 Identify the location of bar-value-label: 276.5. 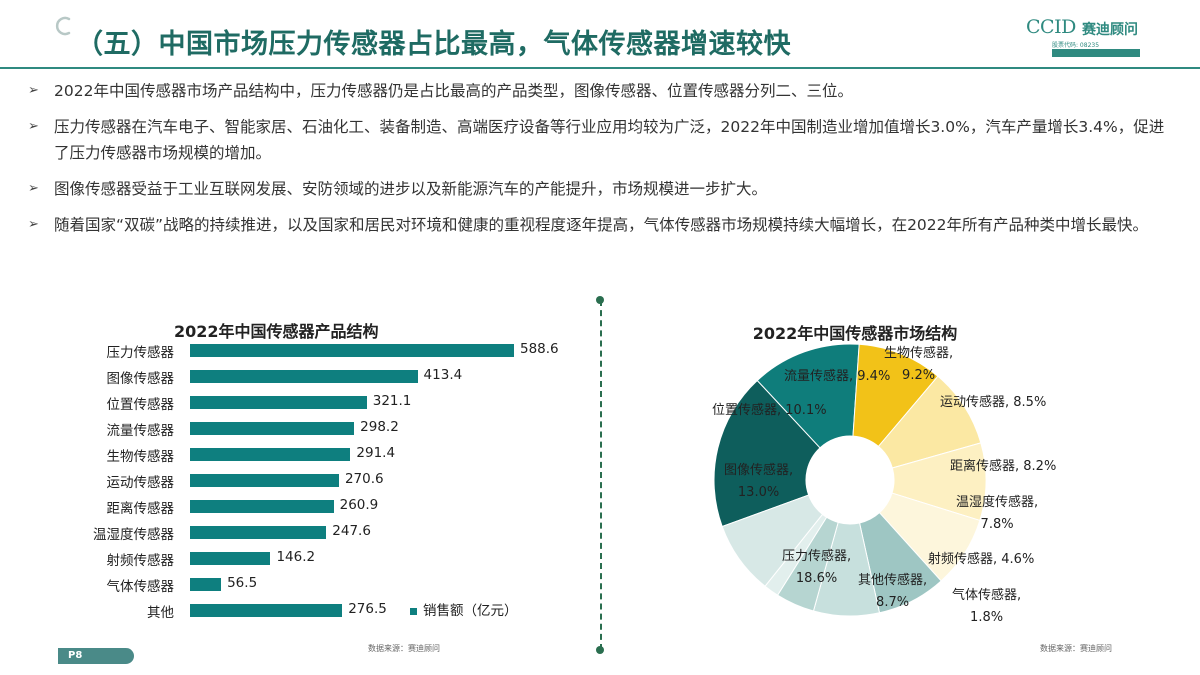
(367, 609).